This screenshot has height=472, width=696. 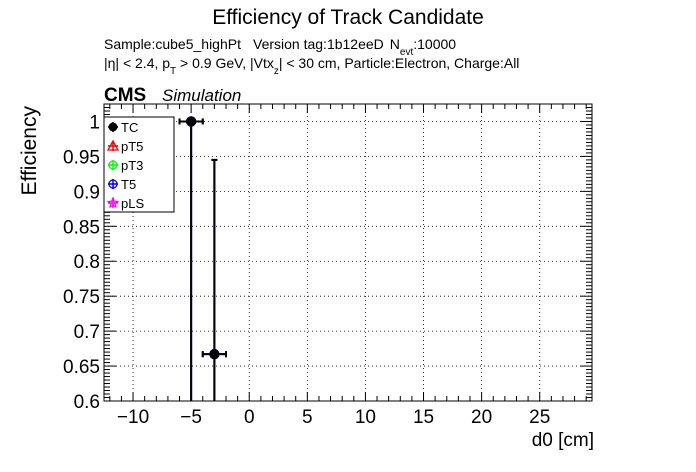 What do you see at coordinates (137, 63) in the screenshot?
I see `subtitle-eta: |η| < 2.4, p` at bounding box center [137, 63].